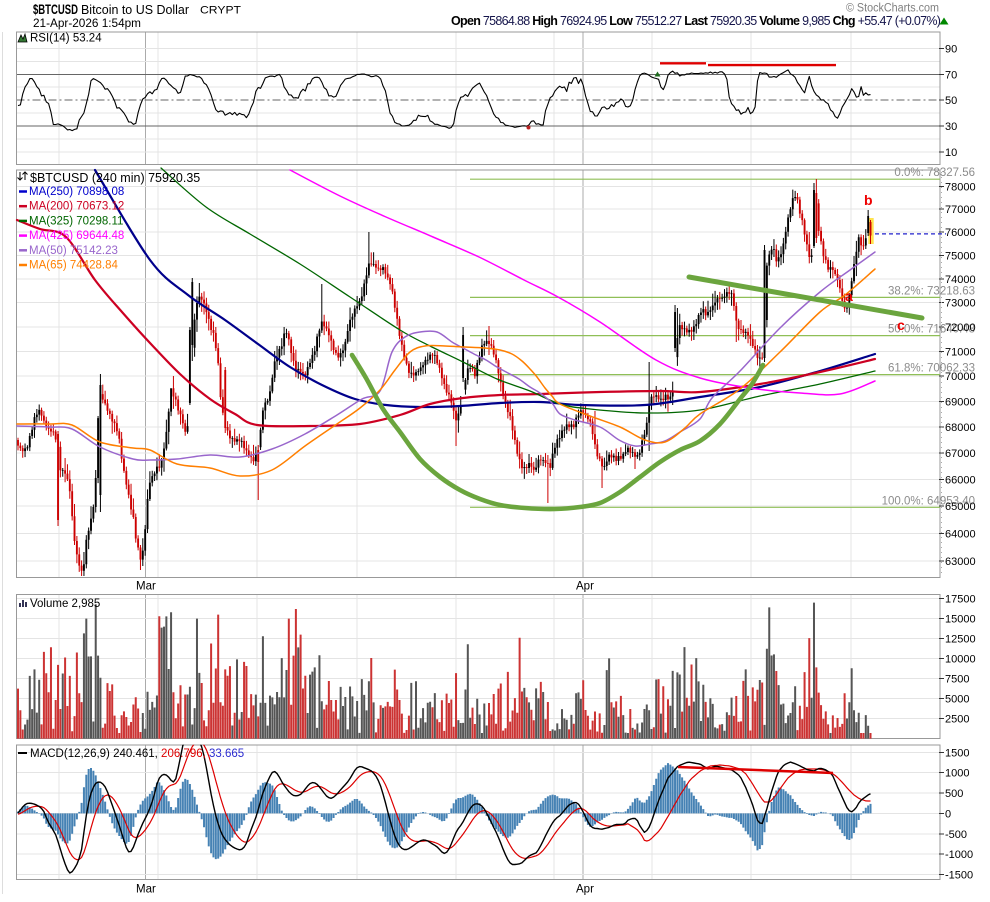 This screenshot has height=902, width=990. What do you see at coordinates (957, 680) in the screenshot?
I see `svg-text: 7500` at bounding box center [957, 680].